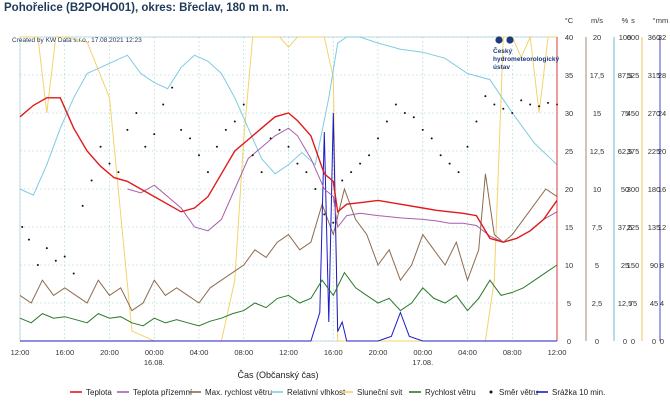 The image size is (670, 402). Describe the element at coordinates (597, 189) in the screenshot. I see `axis-1-tick: 10` at that location.